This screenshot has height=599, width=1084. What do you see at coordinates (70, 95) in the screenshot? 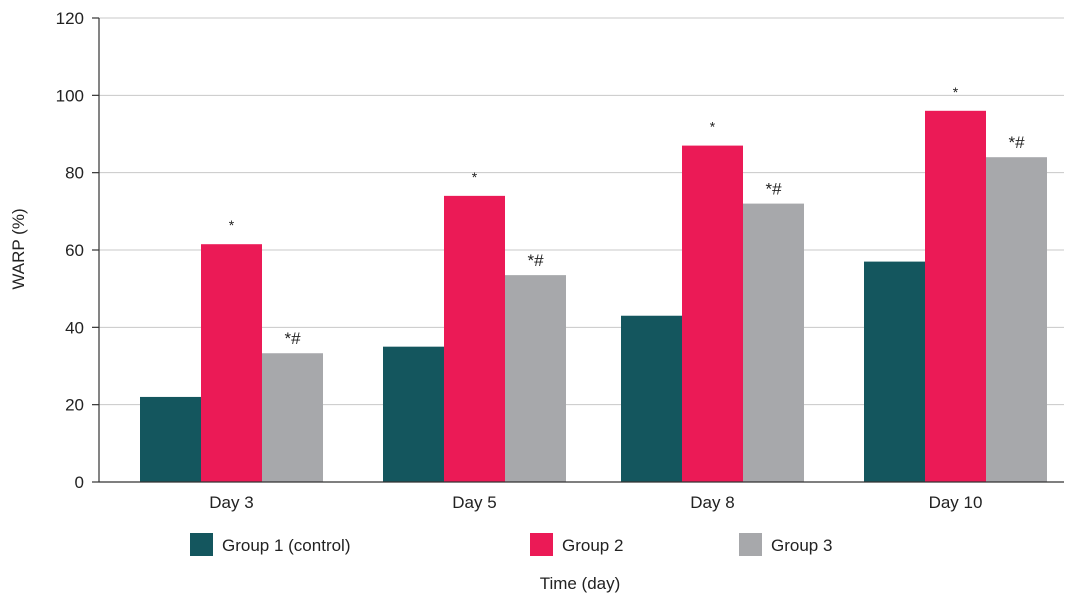
I see `y-tick-label: 100` at bounding box center [70, 95].